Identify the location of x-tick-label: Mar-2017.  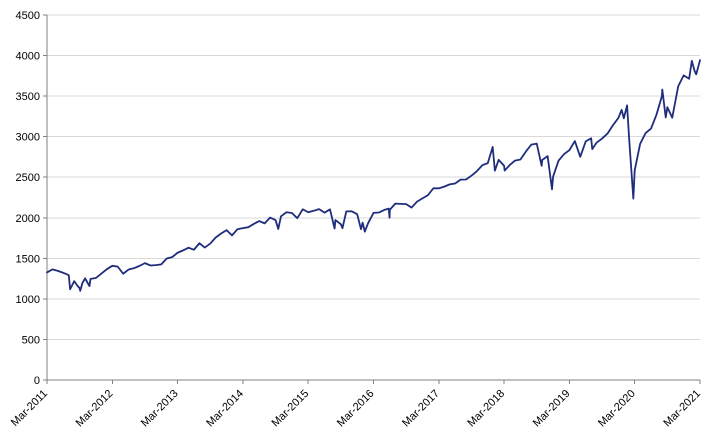
(421, 409).